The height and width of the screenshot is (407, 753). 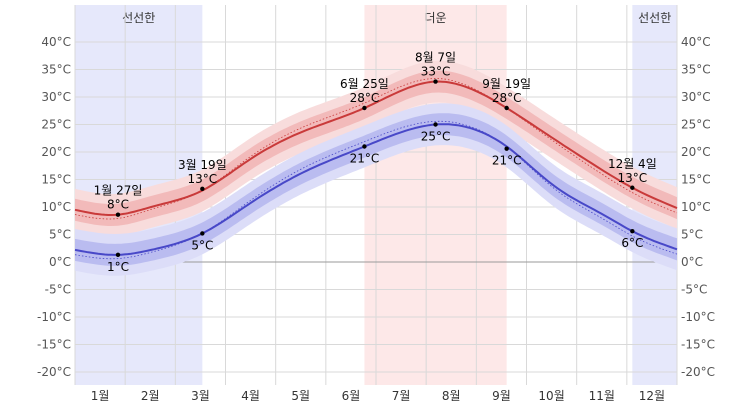 What do you see at coordinates (54, 317) in the screenshot?
I see `y-tick-left-10: -10°C` at bounding box center [54, 317].